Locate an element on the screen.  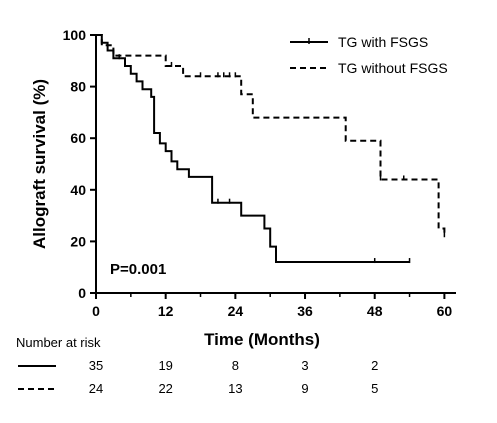
risk-count: 8 is located at coordinates (235, 365).